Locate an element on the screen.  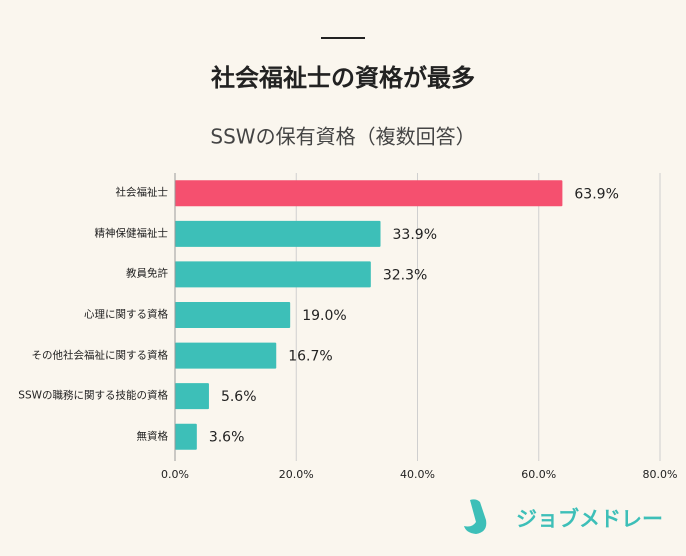
x-tick-label: 0.0% is located at coordinates (175, 474).